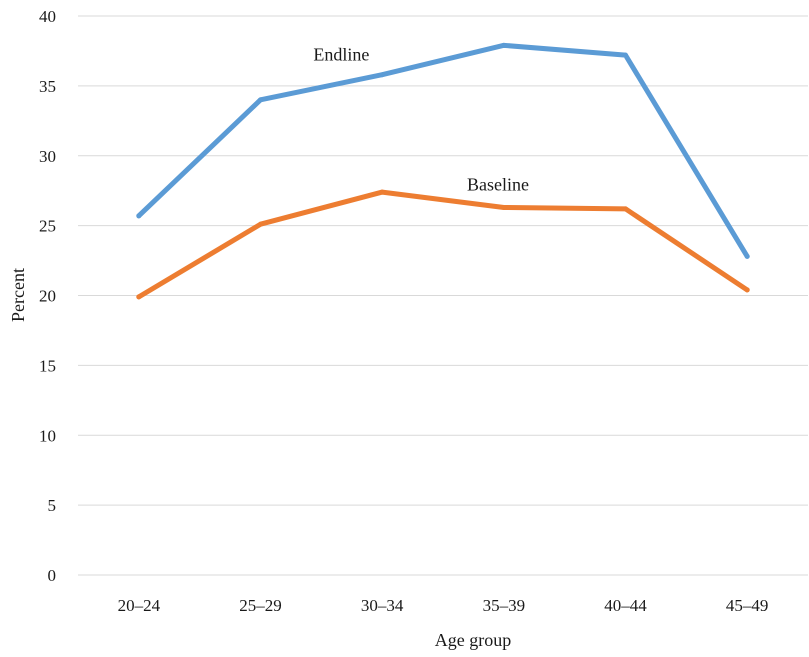 The height and width of the screenshot is (657, 809). Describe the element at coordinates (47, 365) in the screenshot. I see `y-tick-label: 15` at that location.